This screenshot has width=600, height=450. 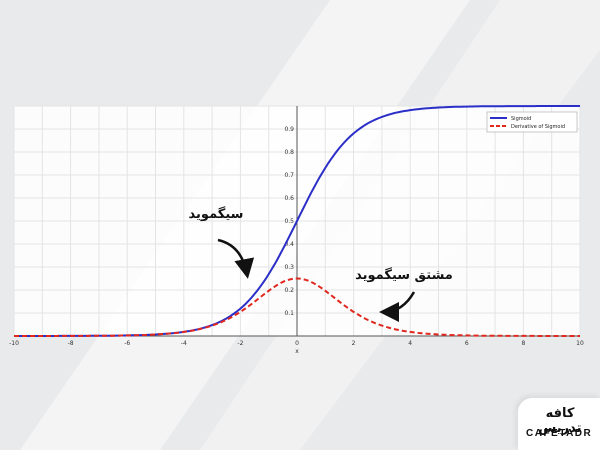 I want to click on x-tick-label: 8, so click(x=523, y=343).